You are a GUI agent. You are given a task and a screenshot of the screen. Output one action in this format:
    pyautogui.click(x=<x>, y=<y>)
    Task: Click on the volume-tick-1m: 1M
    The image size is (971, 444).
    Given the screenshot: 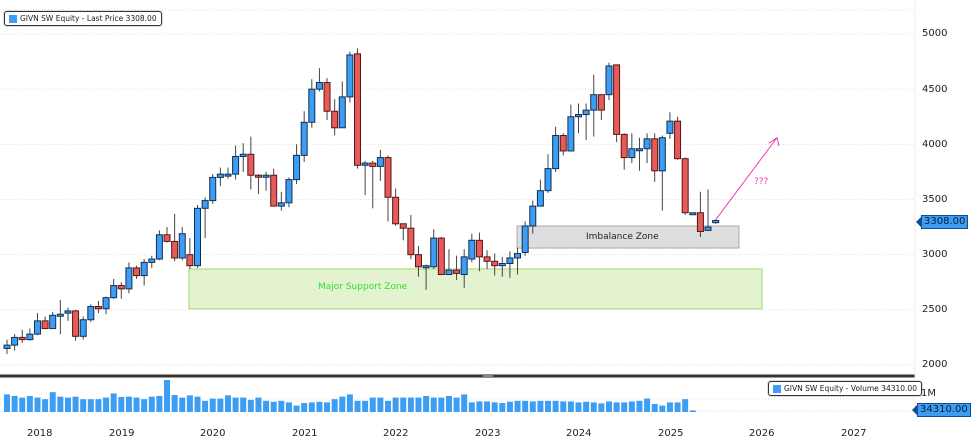 What is the action you would take?
    pyautogui.click(x=928, y=393)
    